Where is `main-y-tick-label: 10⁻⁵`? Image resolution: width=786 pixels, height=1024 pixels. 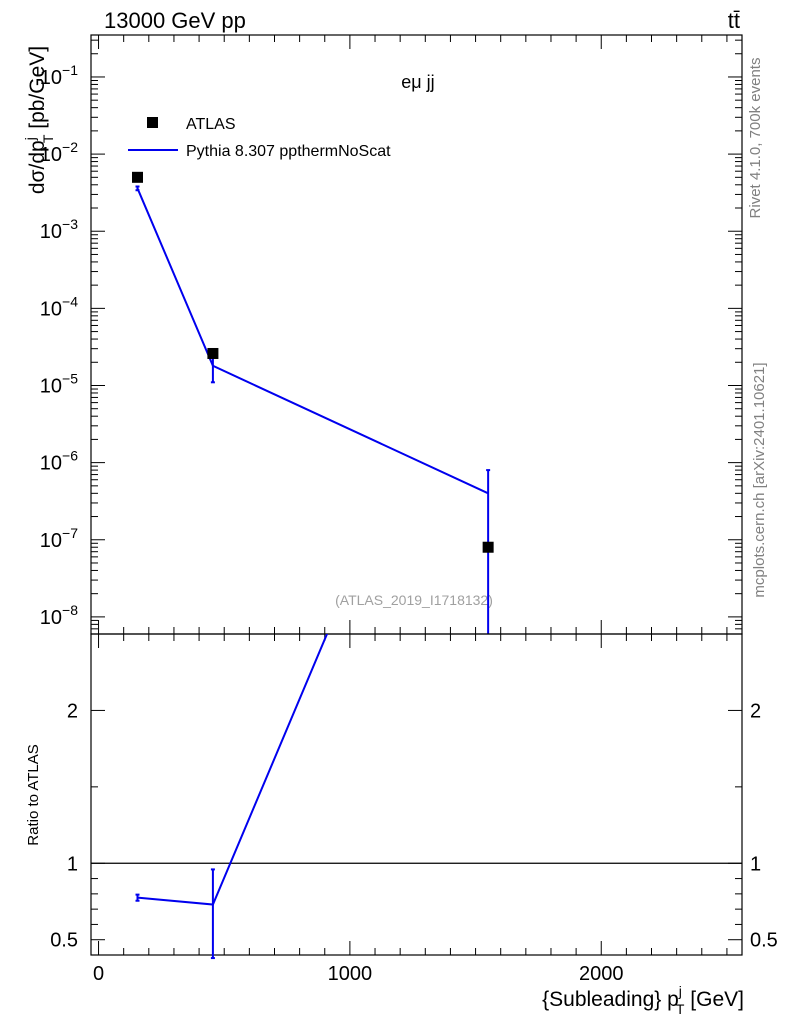
main-y-tick-label: 10⁻⁵ is located at coordinates (59, 383).